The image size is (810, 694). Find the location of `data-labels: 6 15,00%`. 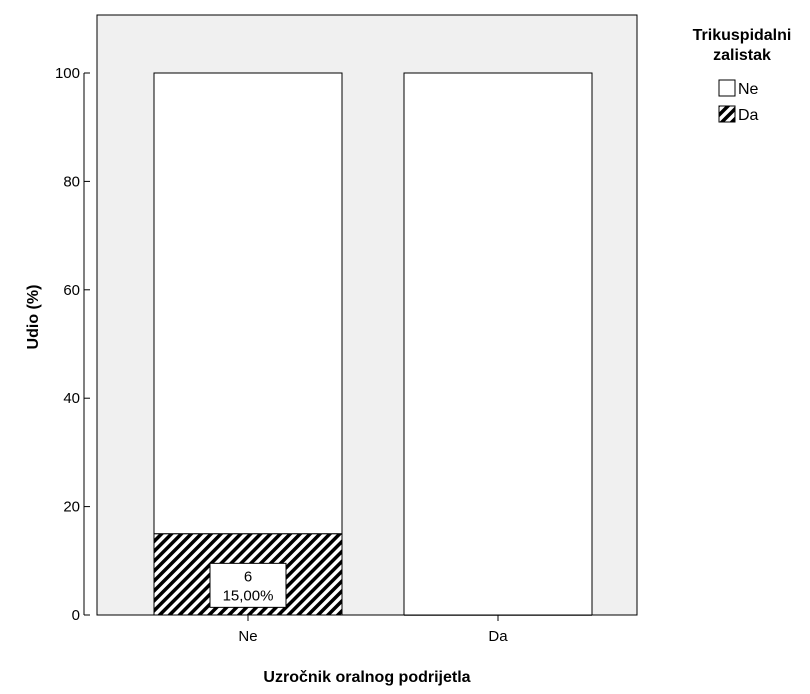

data-labels: 6 15,00% is located at coordinates (248, 585).